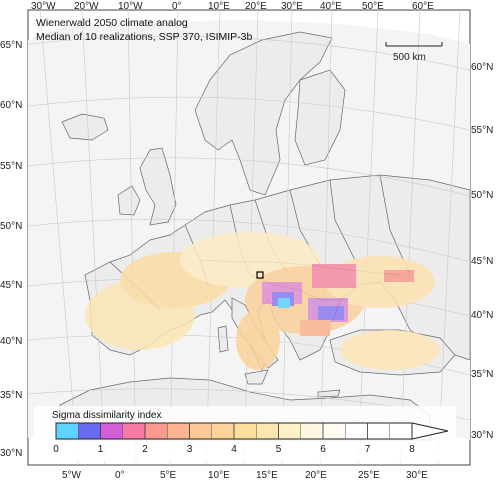  What do you see at coordinates (106, 415) in the screenshot?
I see `legend-title: Sigma dissimilarity index` at bounding box center [106, 415].